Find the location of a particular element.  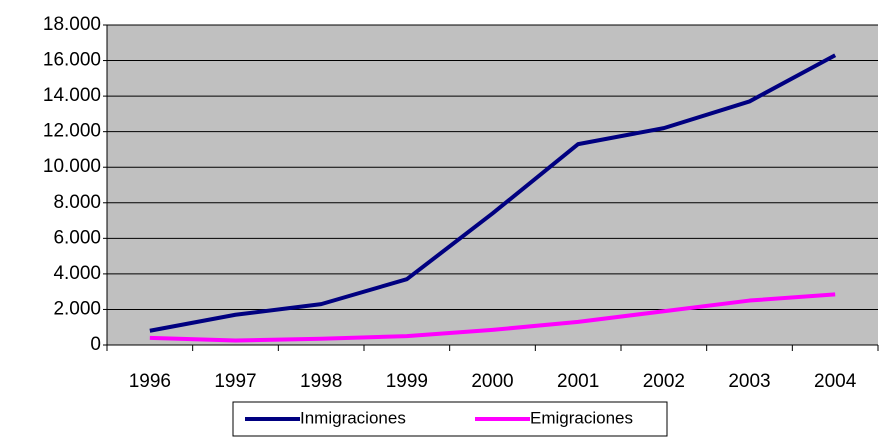

x-tick-label: 2002 is located at coordinates (664, 381).